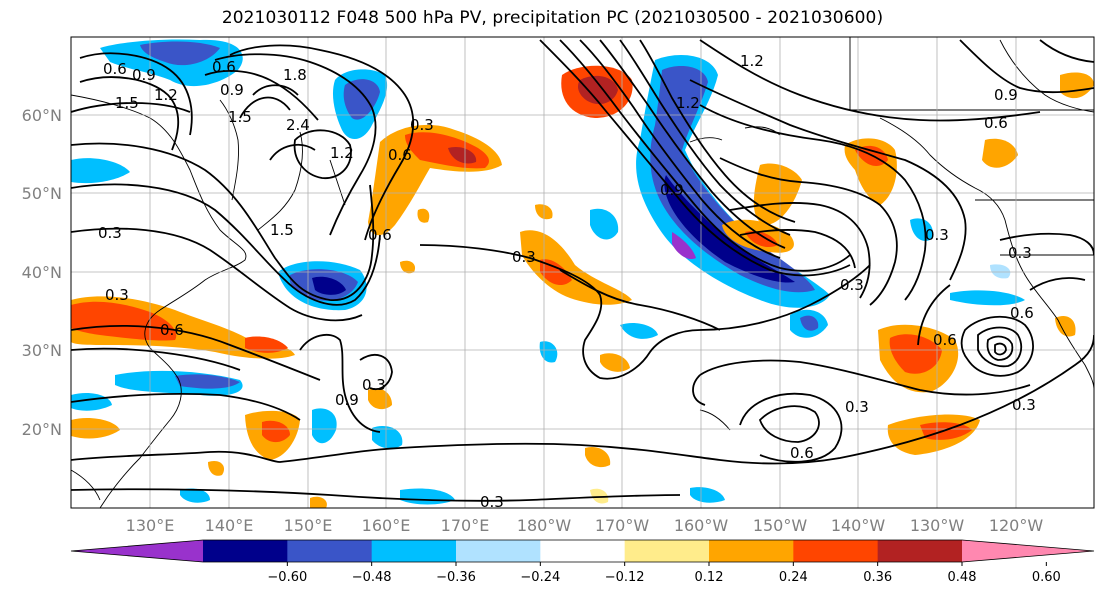 Image resolution: width=1105 pixels, height=601 pixels. What do you see at coordinates (150, 525) in the screenshot?
I see `lon-label: 130°E` at bounding box center [150, 525].